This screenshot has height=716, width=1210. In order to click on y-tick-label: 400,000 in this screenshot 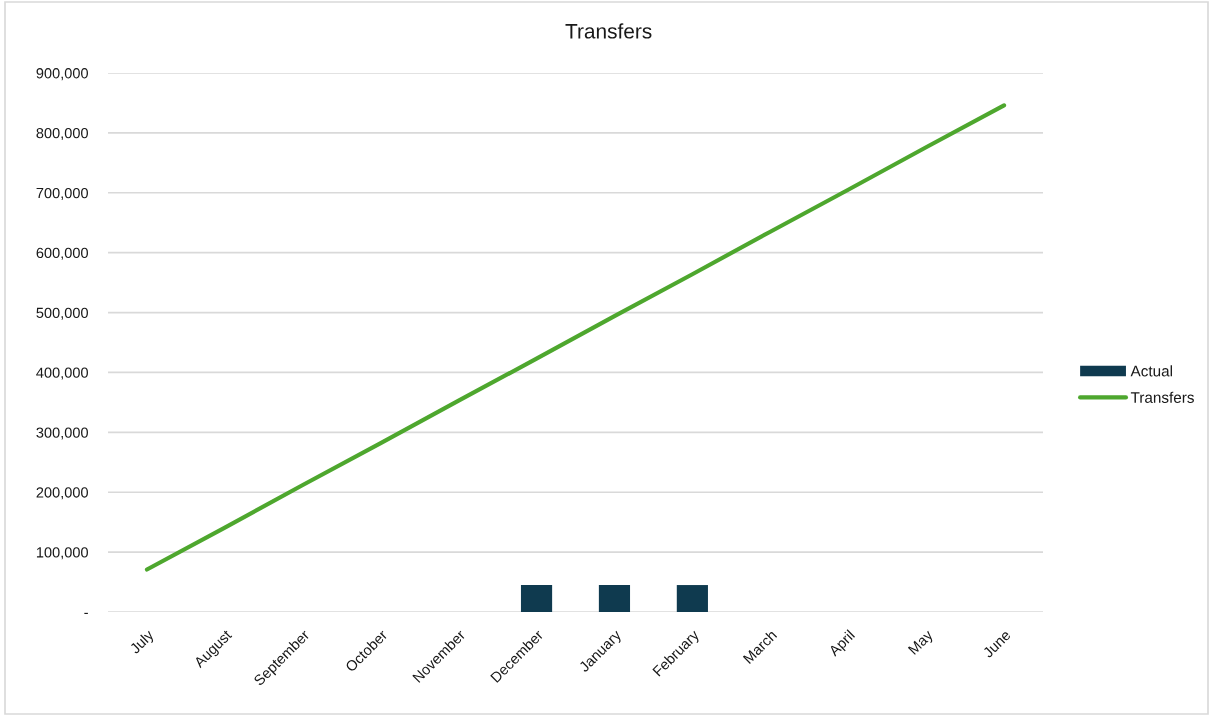, I will do `click(62, 373)`.